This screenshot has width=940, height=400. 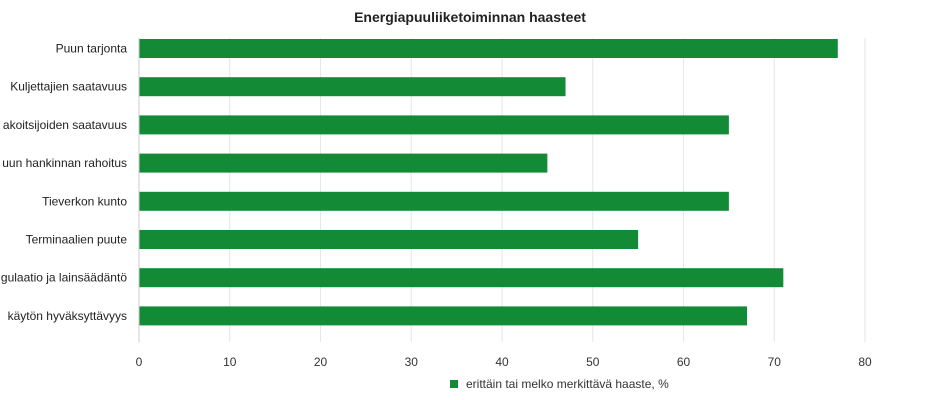 What do you see at coordinates (454, 384) in the screenshot?
I see `legend-swatch` at bounding box center [454, 384].